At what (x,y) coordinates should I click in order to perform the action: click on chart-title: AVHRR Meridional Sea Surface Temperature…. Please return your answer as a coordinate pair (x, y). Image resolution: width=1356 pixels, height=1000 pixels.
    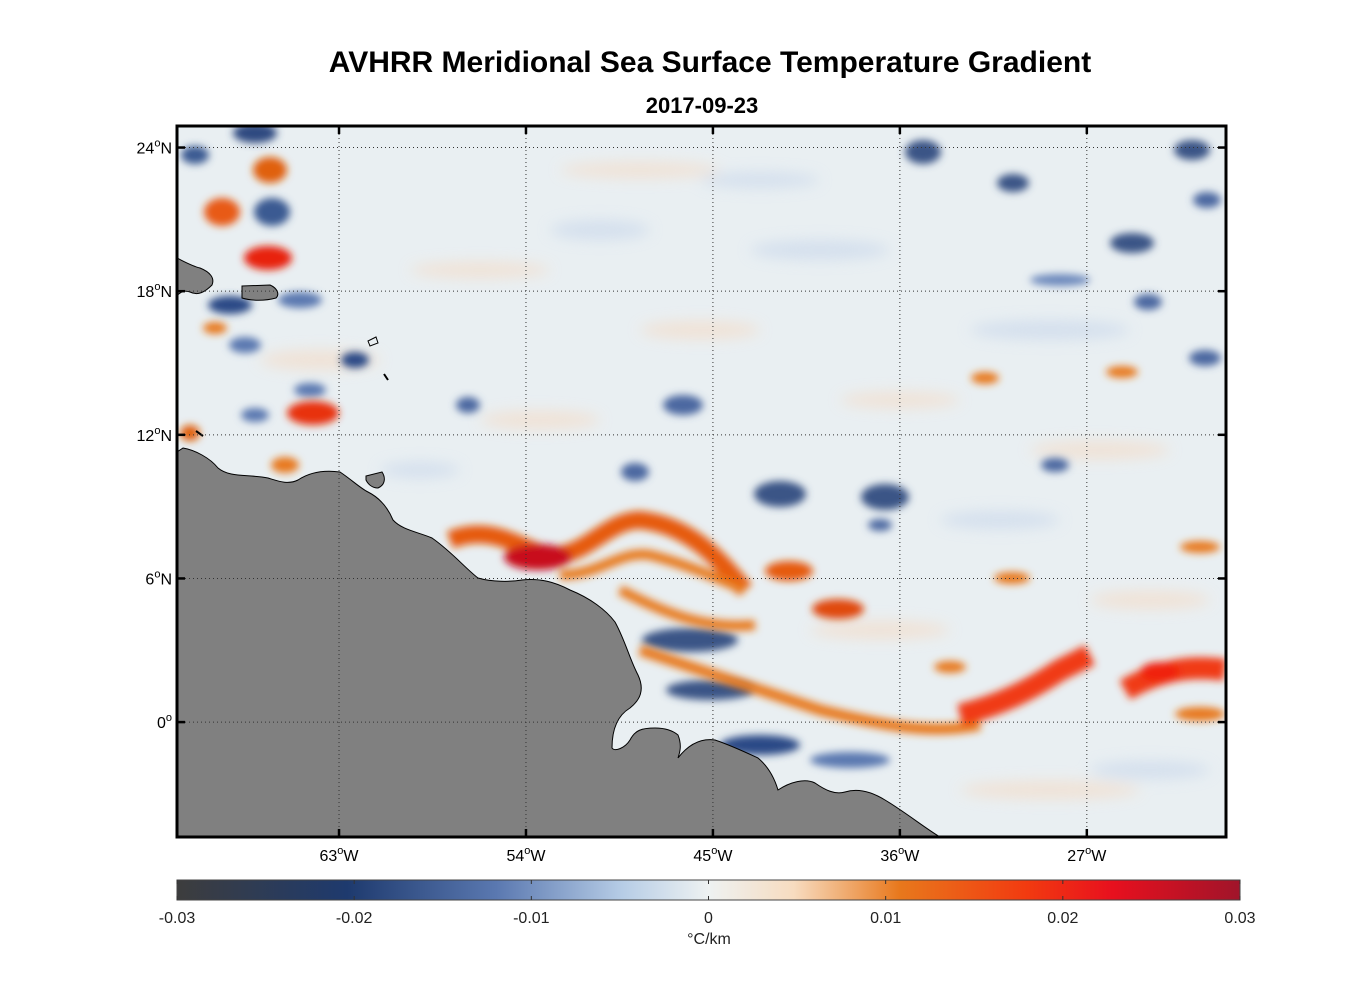
    Looking at the image, I should click on (710, 62).